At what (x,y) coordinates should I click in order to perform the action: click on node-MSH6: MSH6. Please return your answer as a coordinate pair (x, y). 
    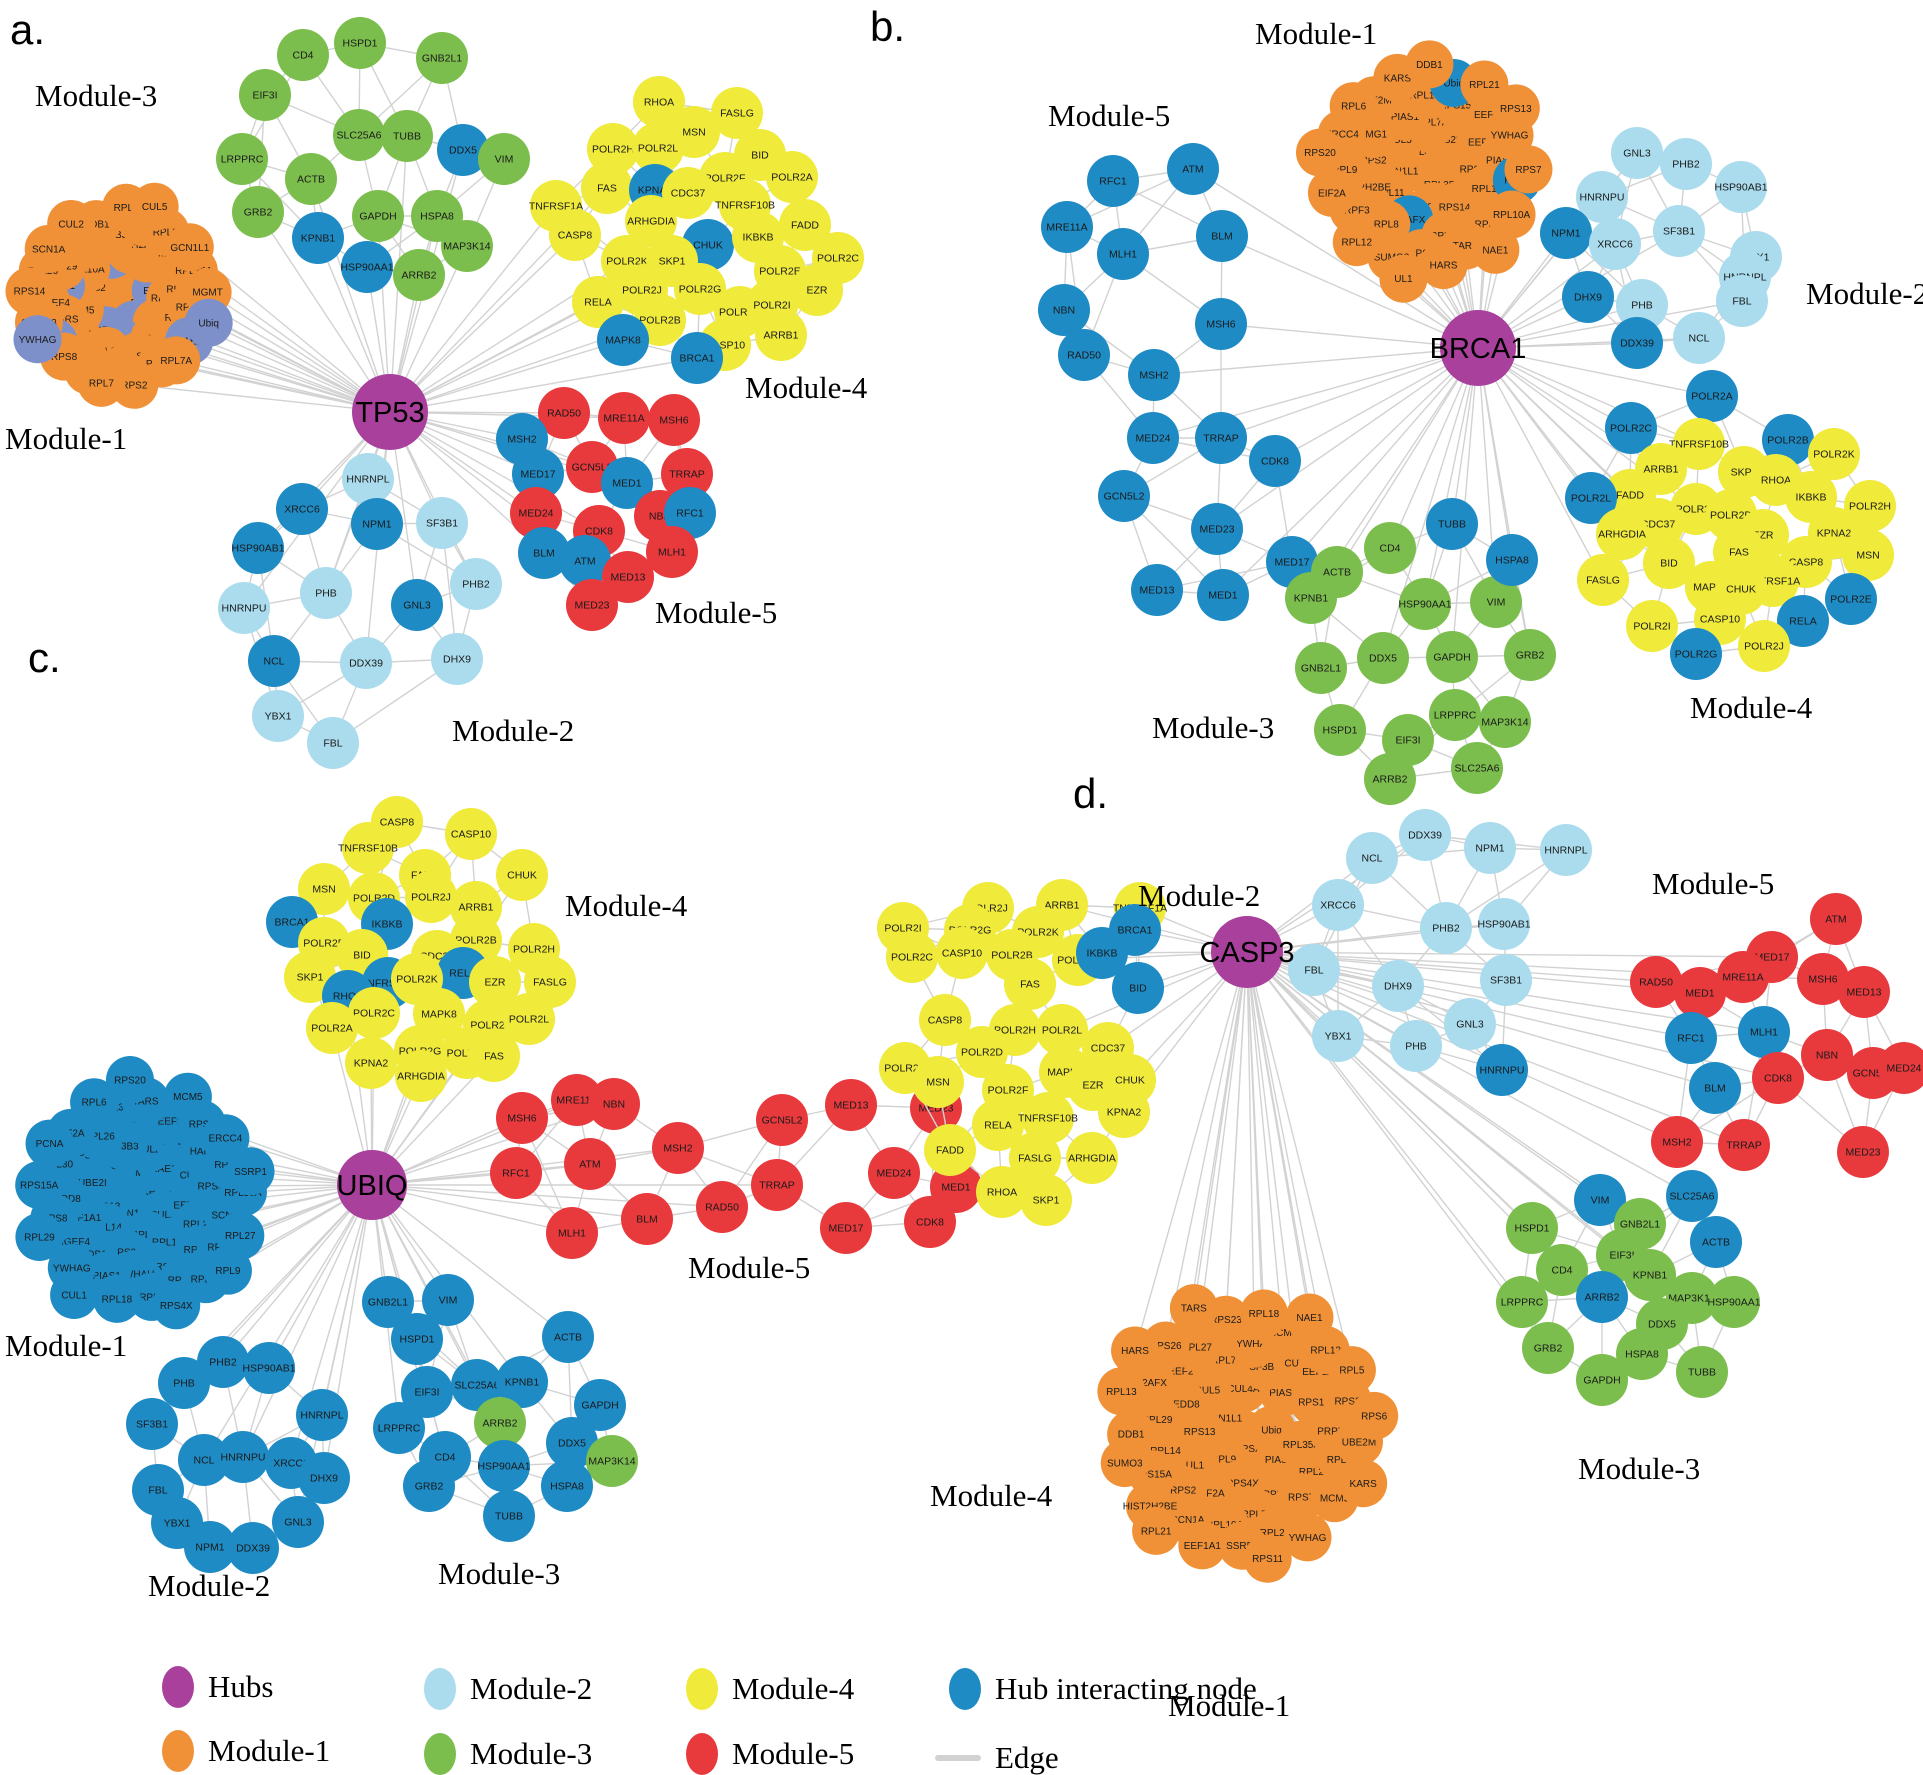
    Looking at the image, I should click on (522, 1118).